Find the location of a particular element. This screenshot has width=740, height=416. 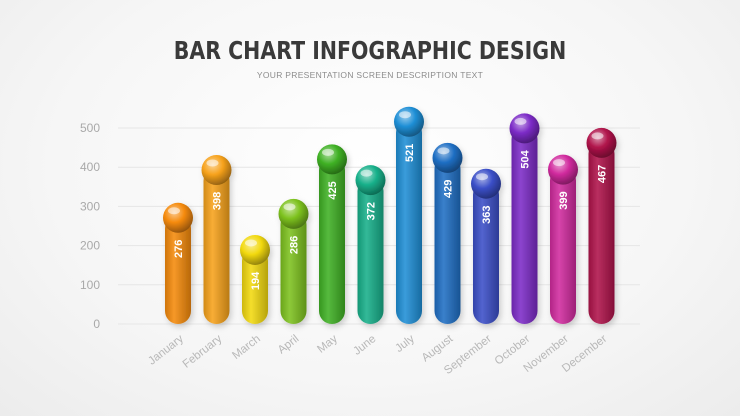

x-tick-label: June is located at coordinates (364, 345).